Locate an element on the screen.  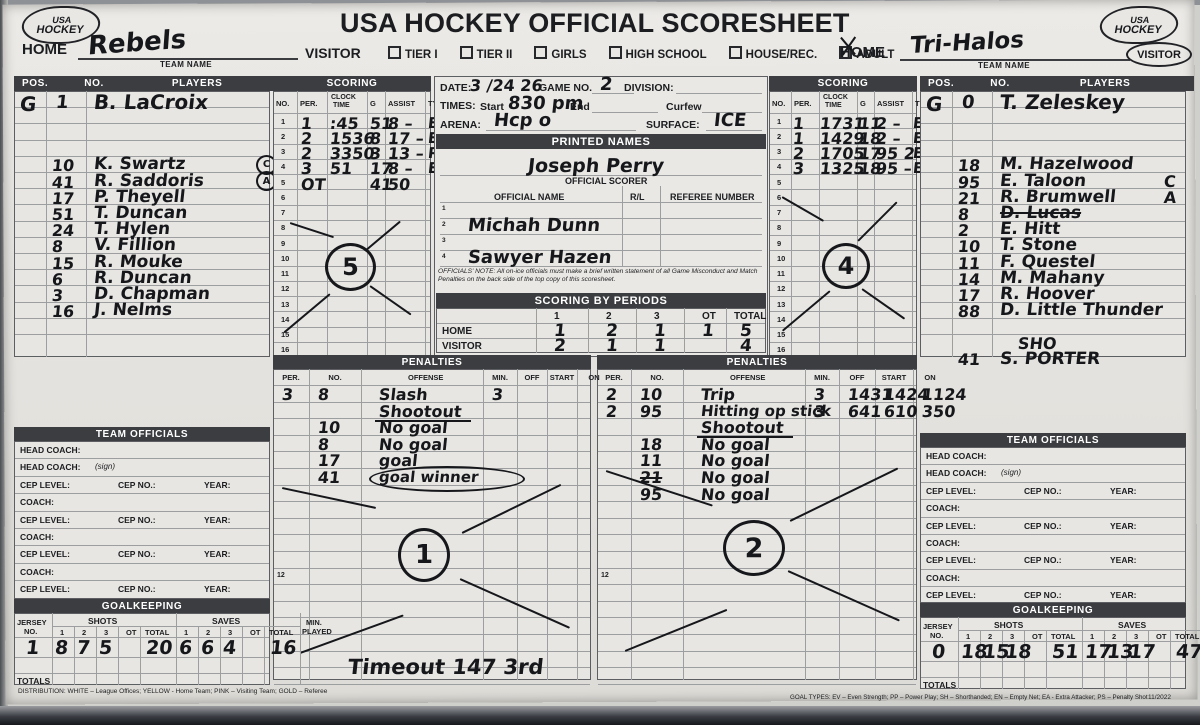
division-label: DIVISION: is located at coordinates (649, 88).